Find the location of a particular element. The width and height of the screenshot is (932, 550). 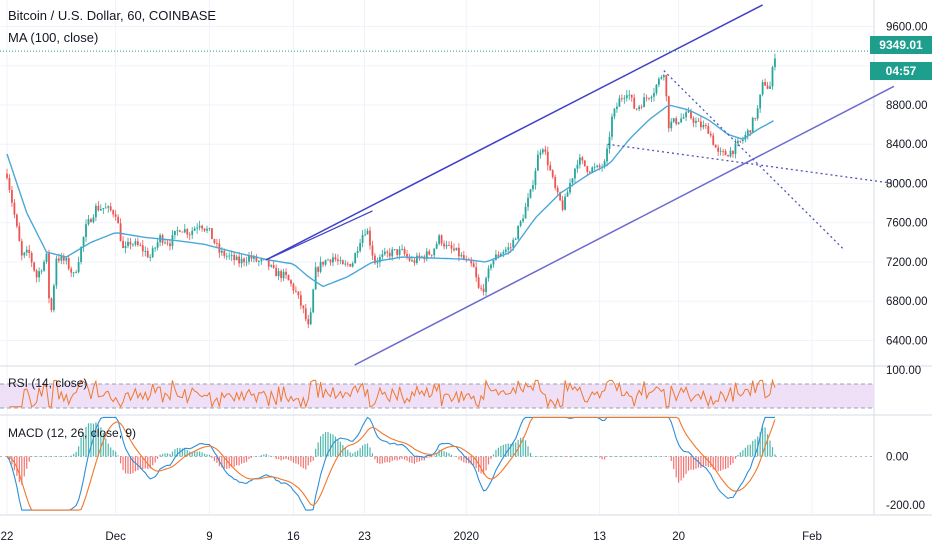

macd-legend: MACD (12, 26, close, 9) is located at coordinates (72, 433).